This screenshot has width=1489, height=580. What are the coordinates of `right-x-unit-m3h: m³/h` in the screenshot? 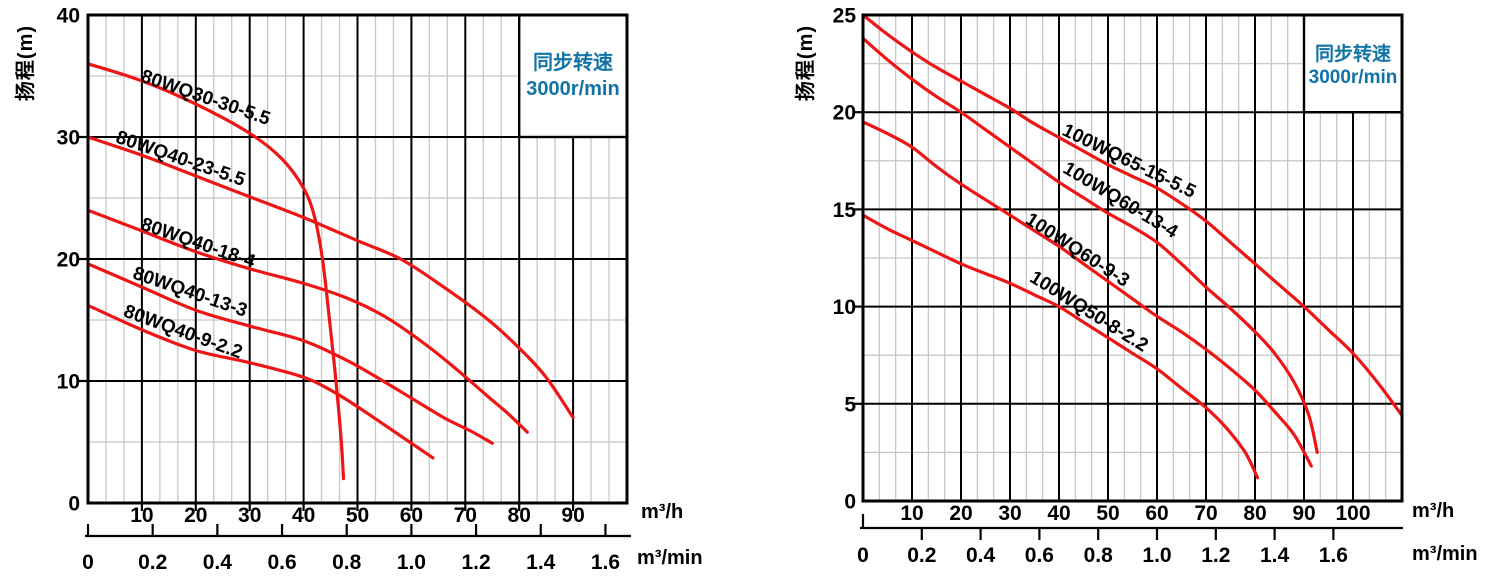 It's located at (1433, 511).